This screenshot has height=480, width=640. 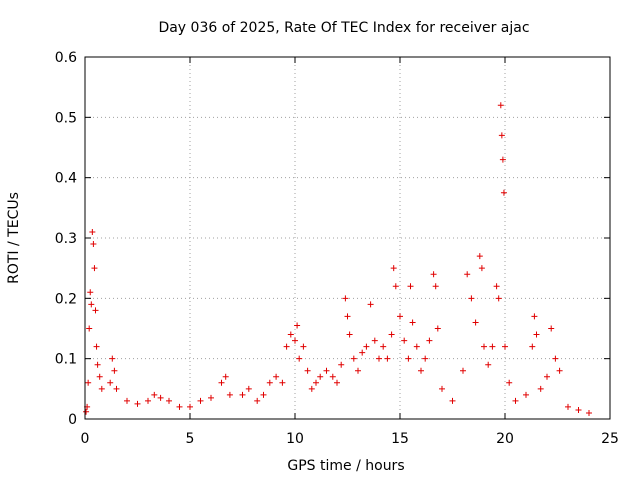 I want to click on y-tick-label: 0.2, so click(x=66, y=299).